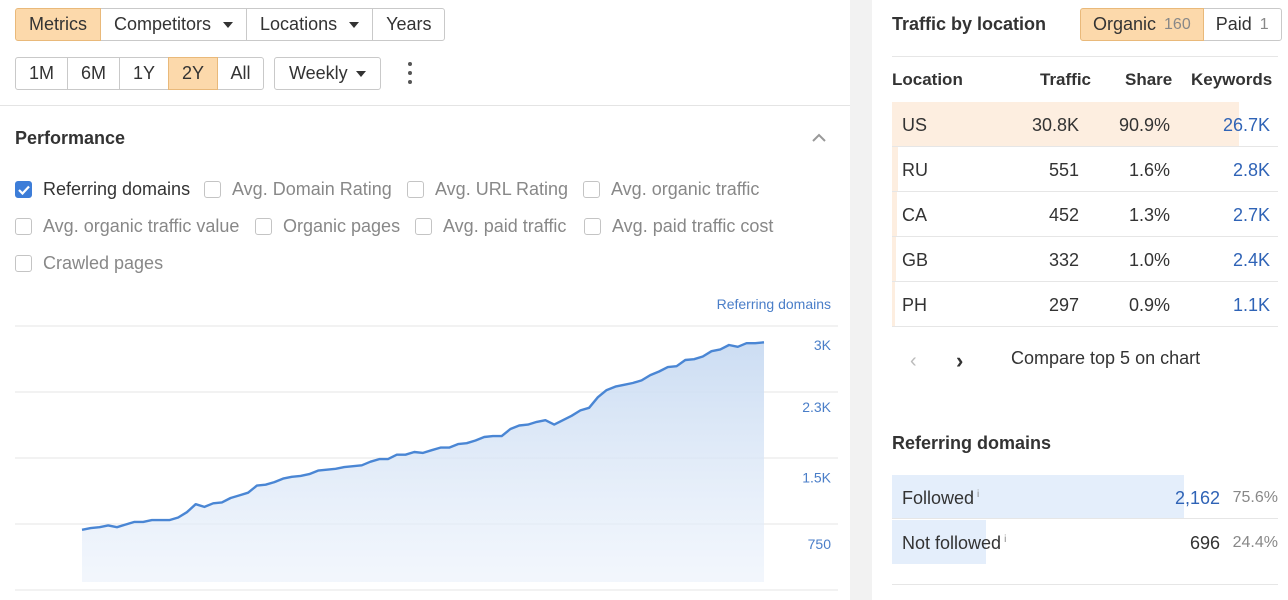 The height and width of the screenshot is (600, 1288). Describe the element at coordinates (1232, 79) in the screenshot. I see `column-header-keywords: Keywords` at that location.